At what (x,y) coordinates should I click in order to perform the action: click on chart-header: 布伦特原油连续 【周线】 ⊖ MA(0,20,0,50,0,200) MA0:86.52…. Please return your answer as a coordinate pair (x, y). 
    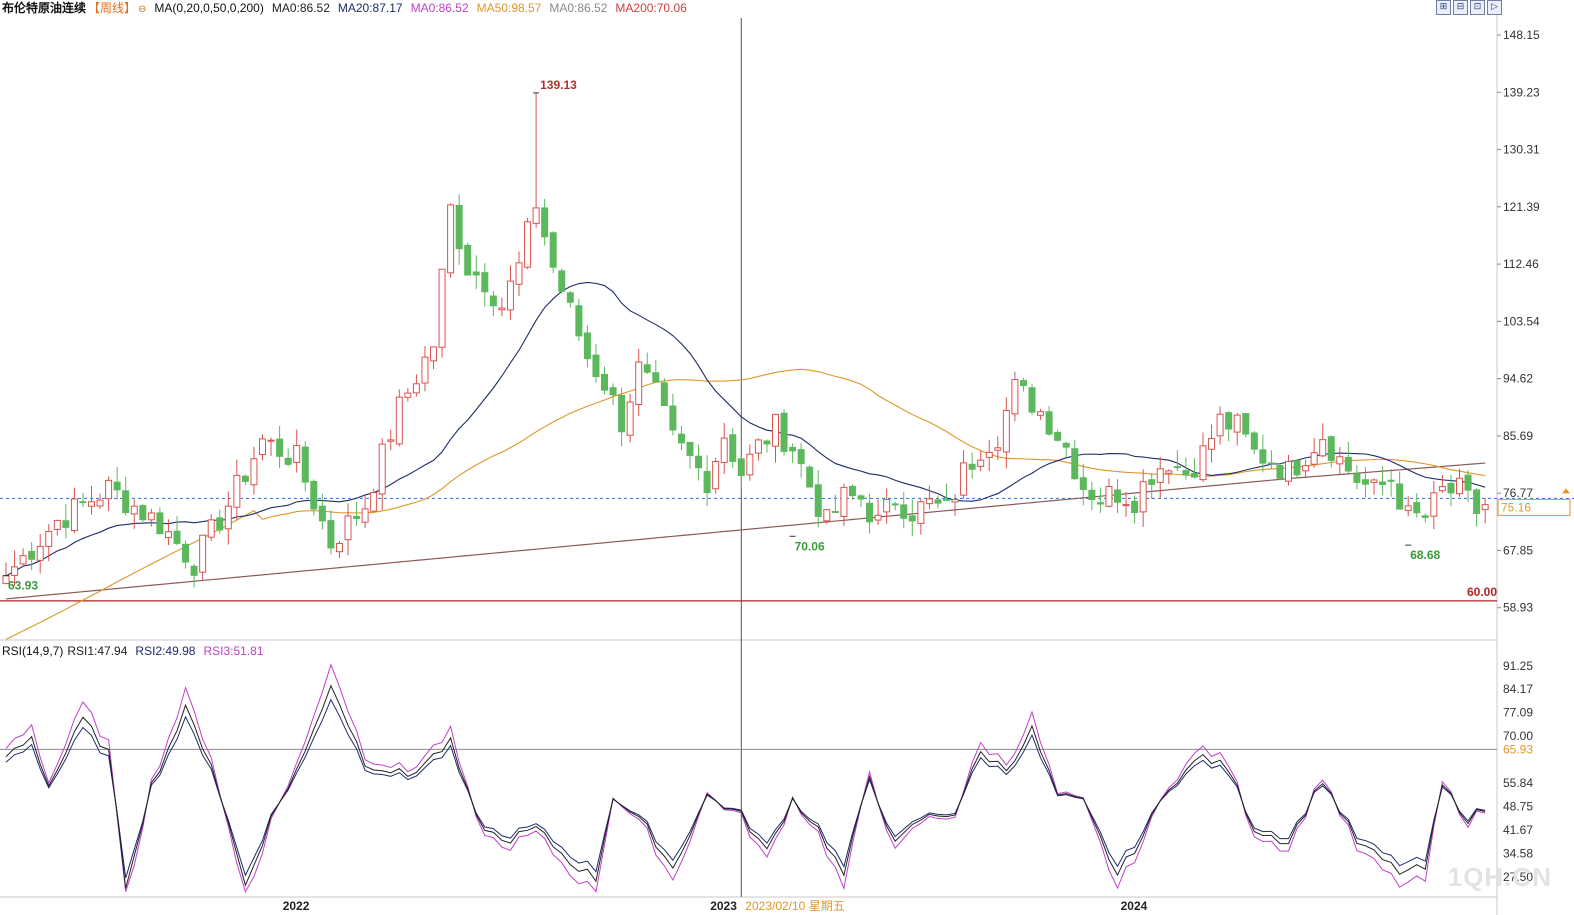
    Looking at the image, I should click on (348, 9).